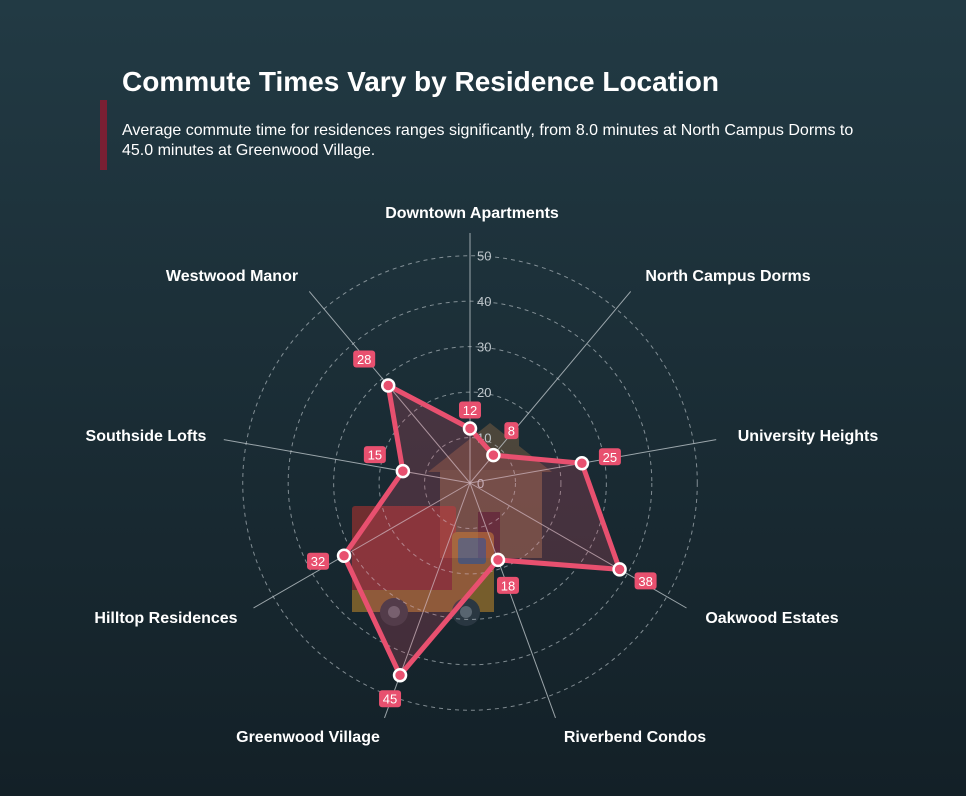 The height and width of the screenshot is (796, 966). What do you see at coordinates (232, 276) in the screenshot?
I see `category-label: Westwood Manor` at bounding box center [232, 276].